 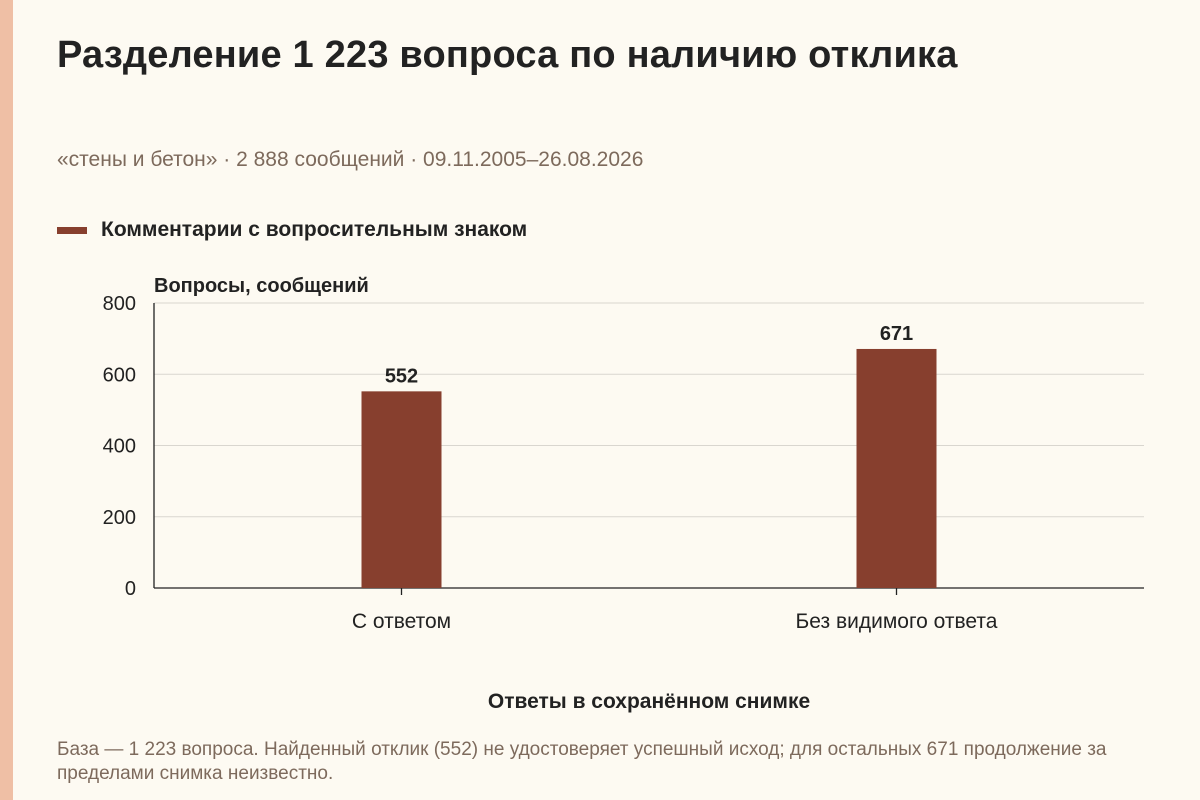 What do you see at coordinates (401, 376) in the screenshot?
I see `bar-value-label: 552` at bounding box center [401, 376].